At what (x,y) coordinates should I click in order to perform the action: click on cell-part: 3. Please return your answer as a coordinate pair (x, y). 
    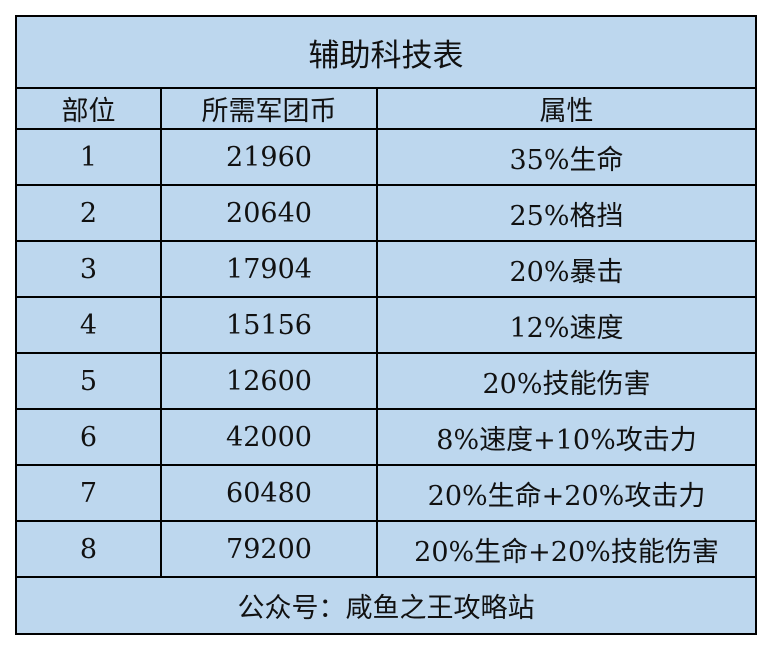
    Looking at the image, I should click on (88, 269).